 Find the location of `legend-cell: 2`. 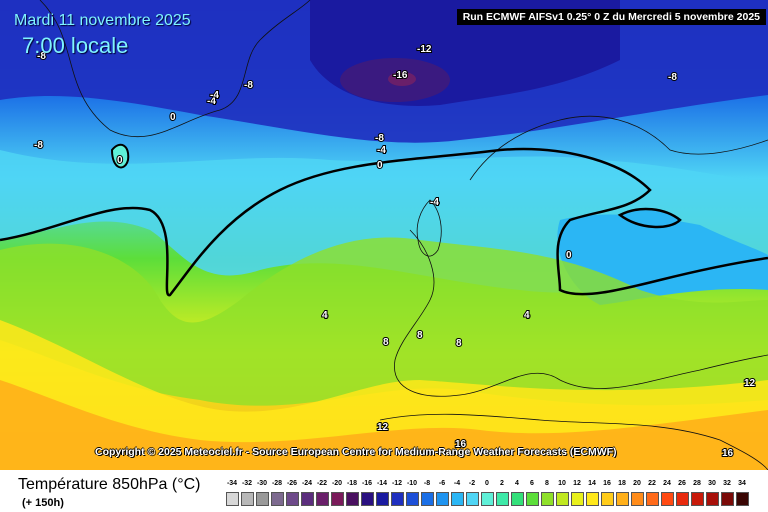

legend-cell: 2 is located at coordinates (502, 493).